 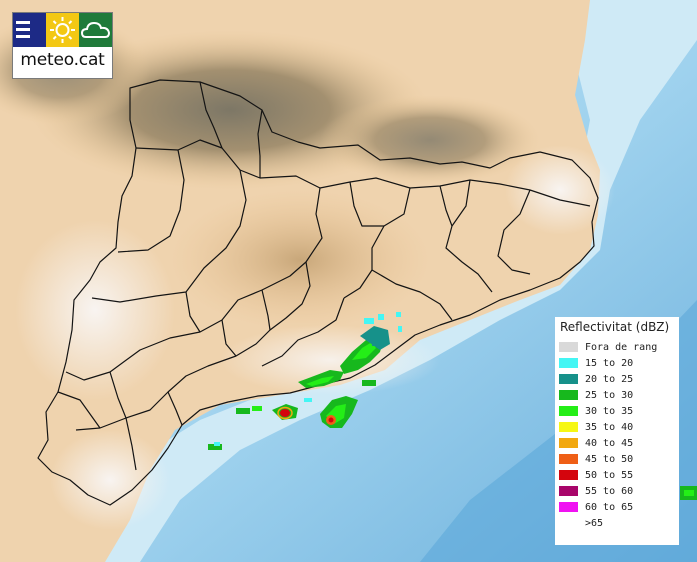 I want to click on pyrenees-east, so click(x=430, y=140).